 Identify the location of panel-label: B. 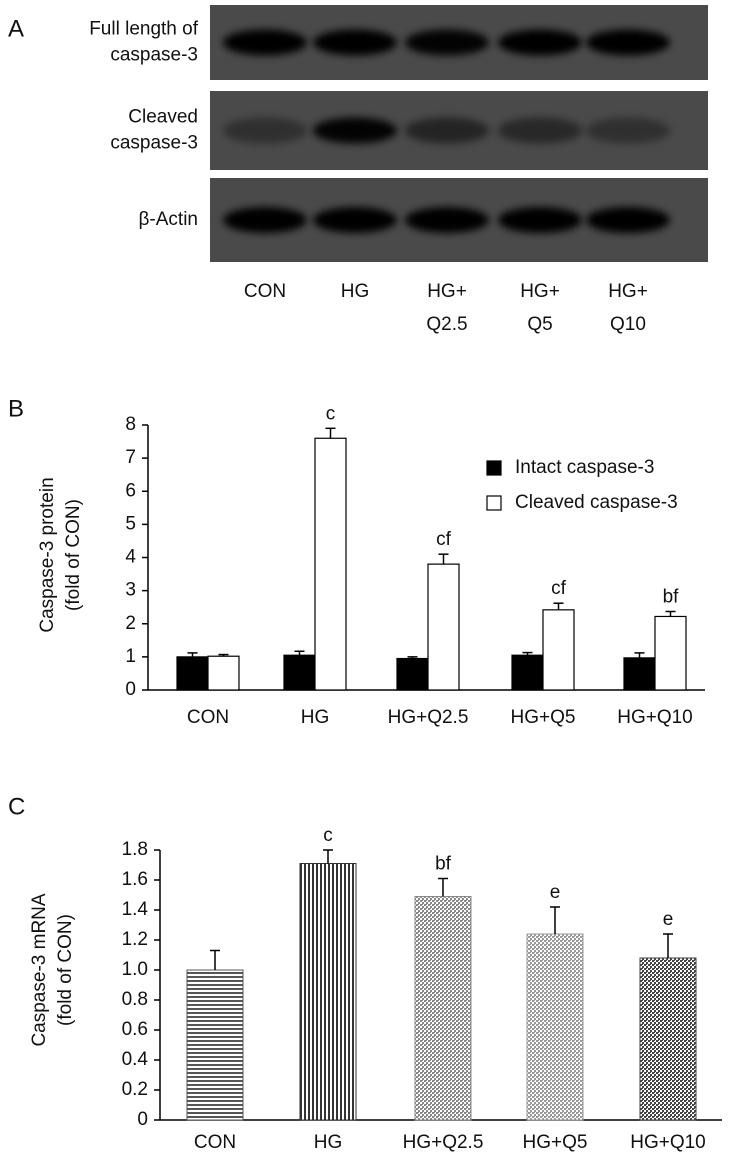
(16, 408).